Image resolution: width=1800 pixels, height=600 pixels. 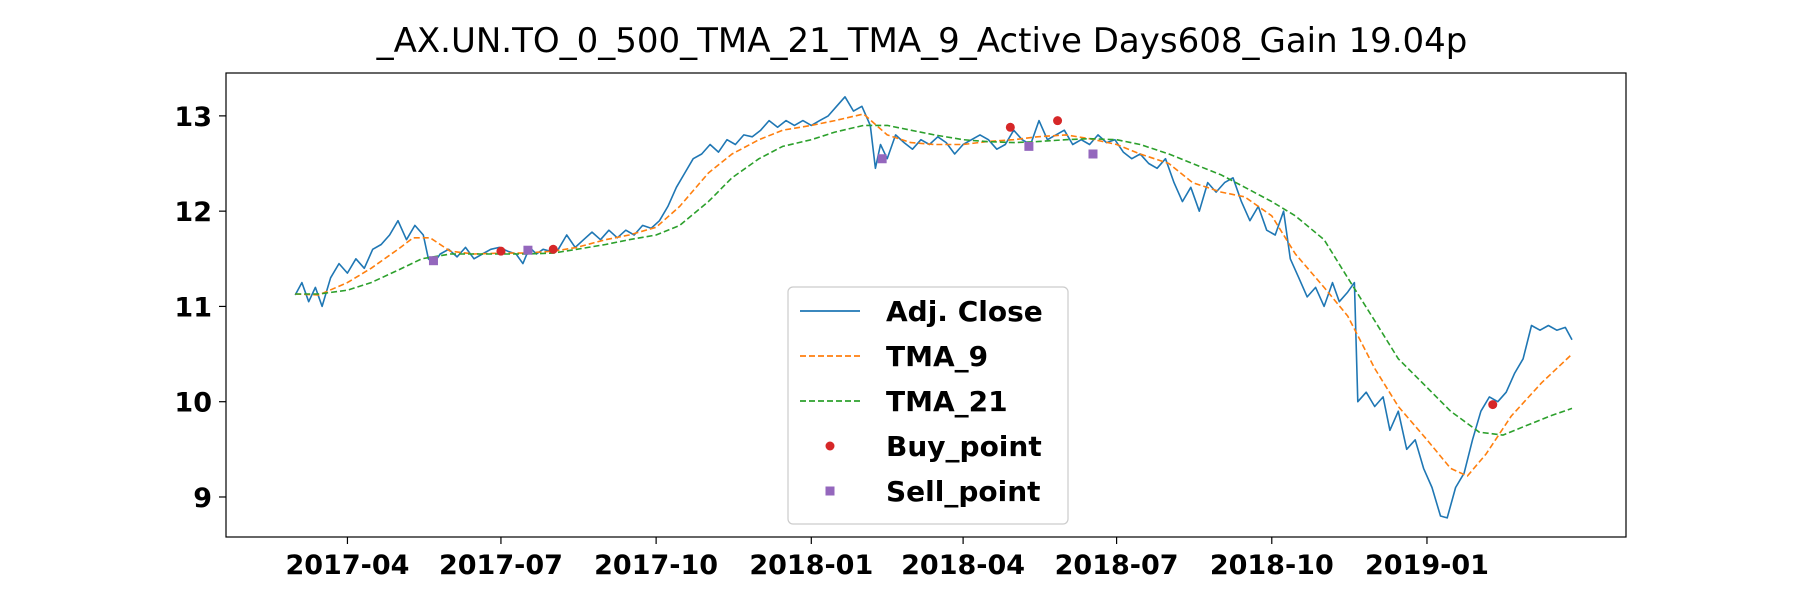 What do you see at coordinates (947, 401) in the screenshot?
I see `legend-label: TMA_21` at bounding box center [947, 401].